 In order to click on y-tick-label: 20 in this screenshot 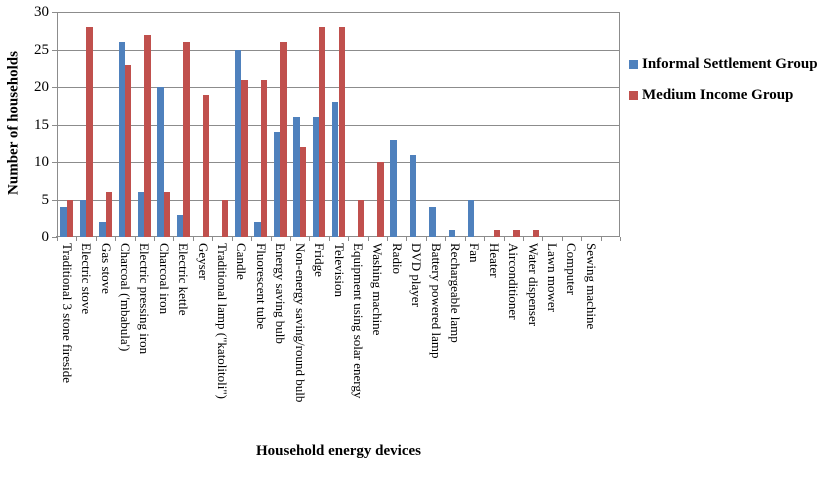, I will do `click(41, 87)`.